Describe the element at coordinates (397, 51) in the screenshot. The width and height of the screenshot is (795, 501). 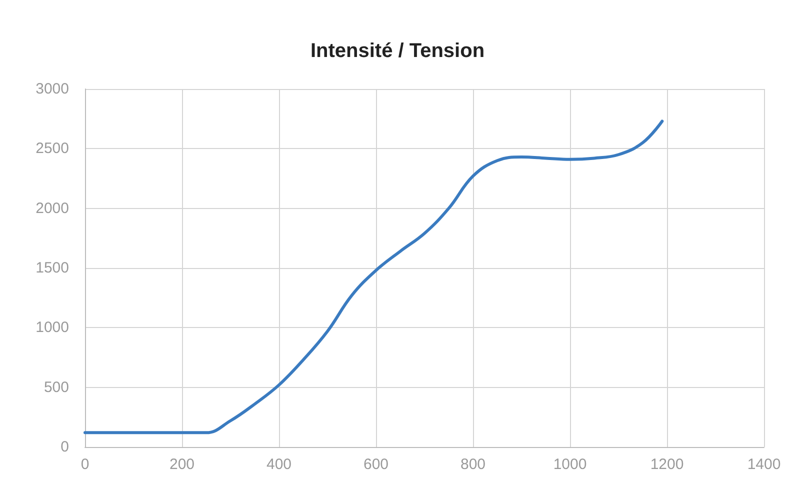
I see `chart-title: Intensité / Tension` at that location.